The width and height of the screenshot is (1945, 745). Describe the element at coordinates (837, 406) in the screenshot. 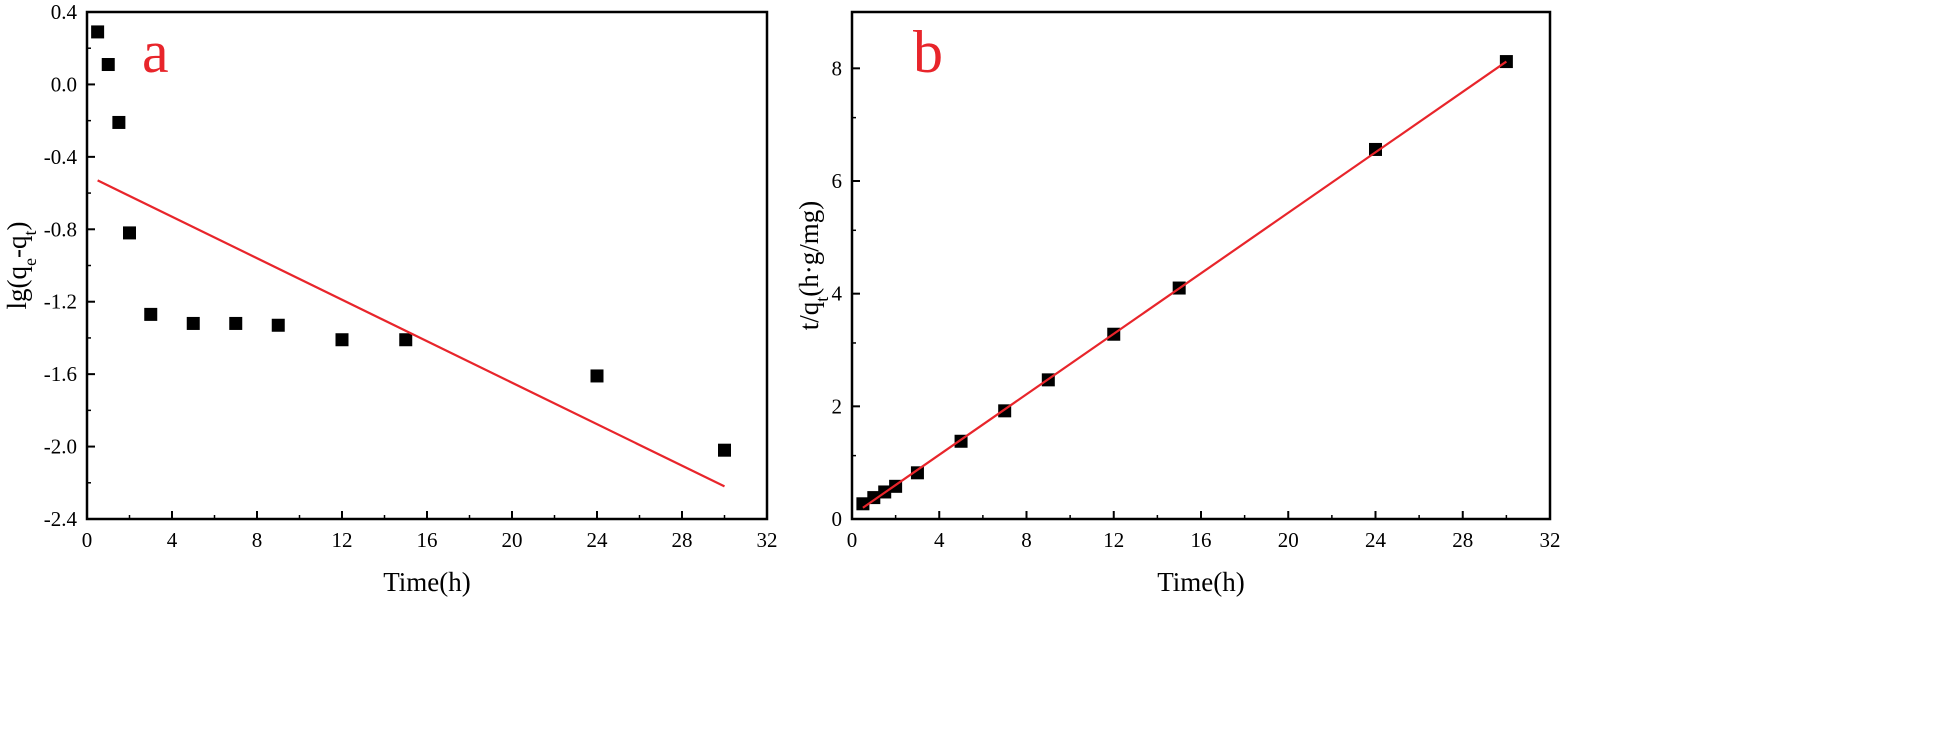

I see `y-tick-label: 2` at that location.